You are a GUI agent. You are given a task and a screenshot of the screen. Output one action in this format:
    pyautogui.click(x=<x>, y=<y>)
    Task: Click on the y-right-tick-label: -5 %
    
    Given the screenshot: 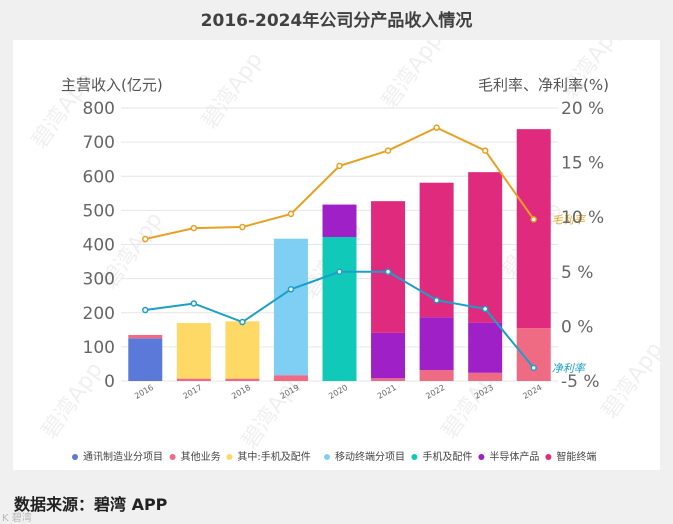 What is the action you would take?
    pyautogui.click(x=580, y=382)
    